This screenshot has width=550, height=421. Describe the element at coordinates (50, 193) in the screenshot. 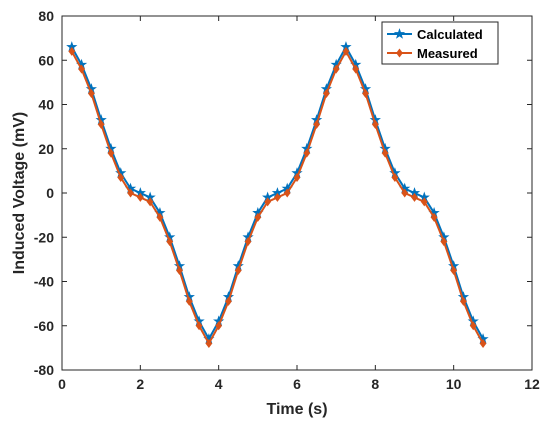

I see `y-tick-label: 0` at that location.